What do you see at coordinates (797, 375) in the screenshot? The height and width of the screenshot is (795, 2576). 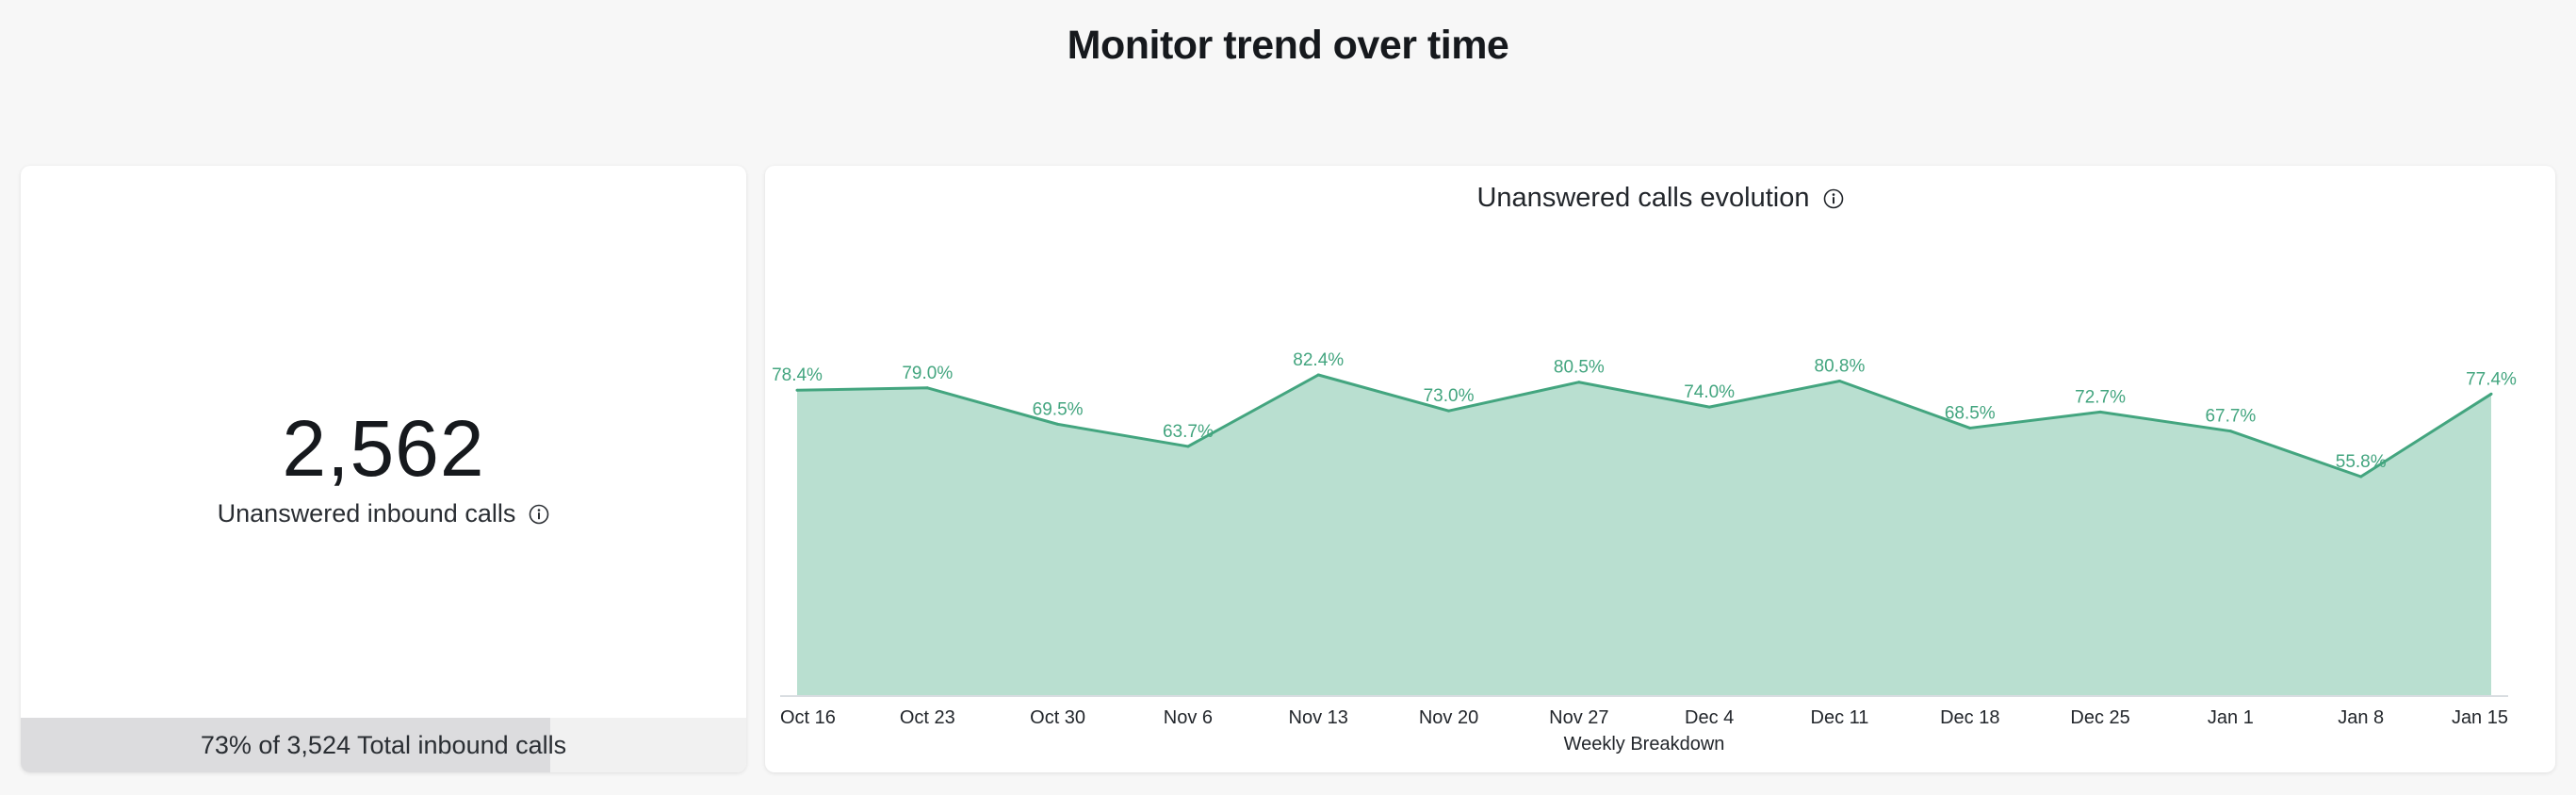 I see `data-label: 78.4%` at bounding box center [797, 375].